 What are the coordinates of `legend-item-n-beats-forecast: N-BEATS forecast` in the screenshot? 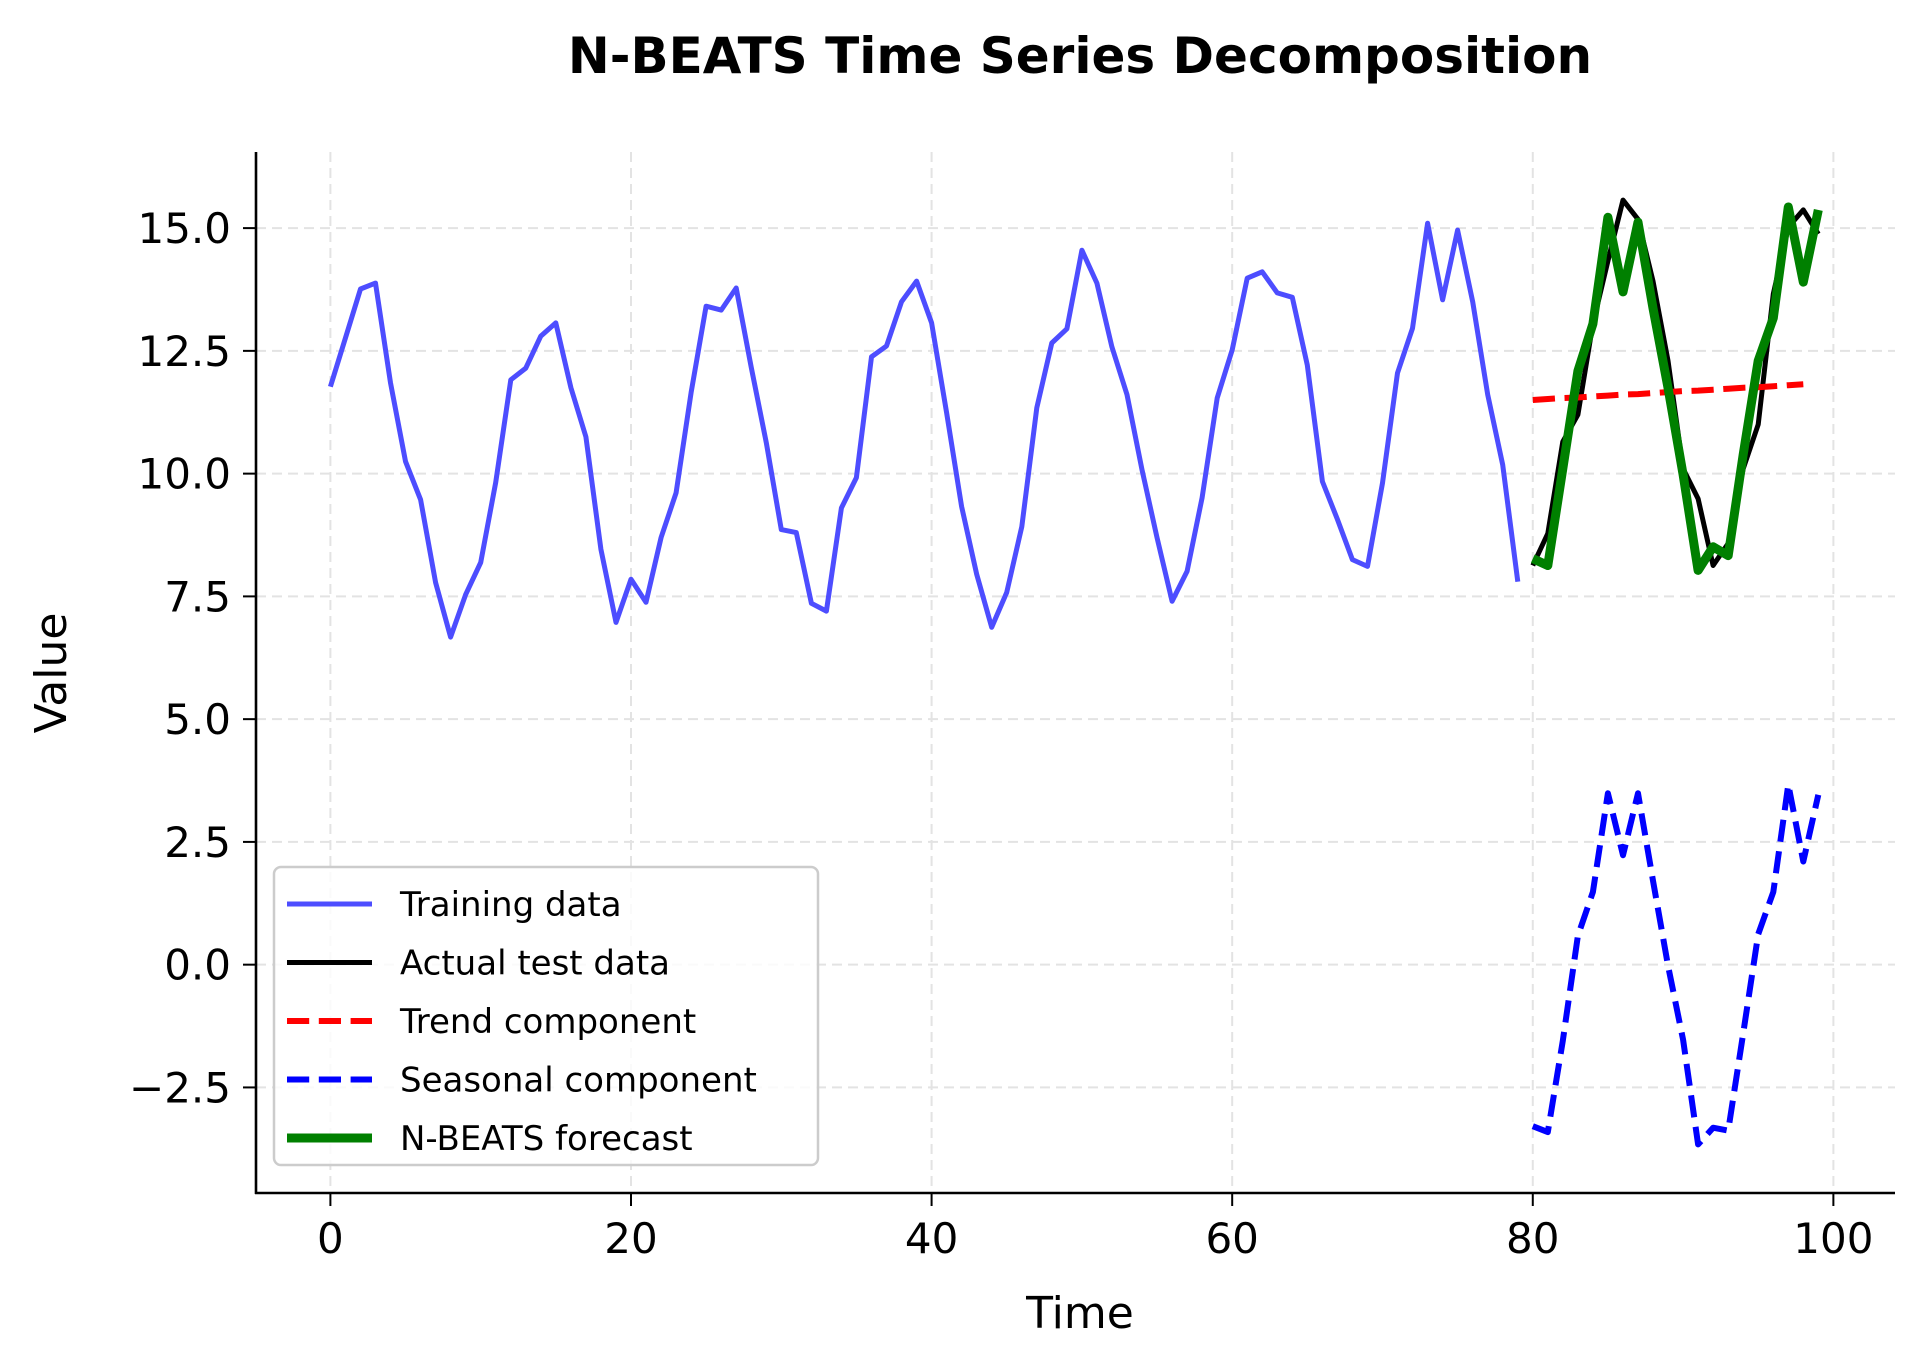 It's located at (490, 1139).